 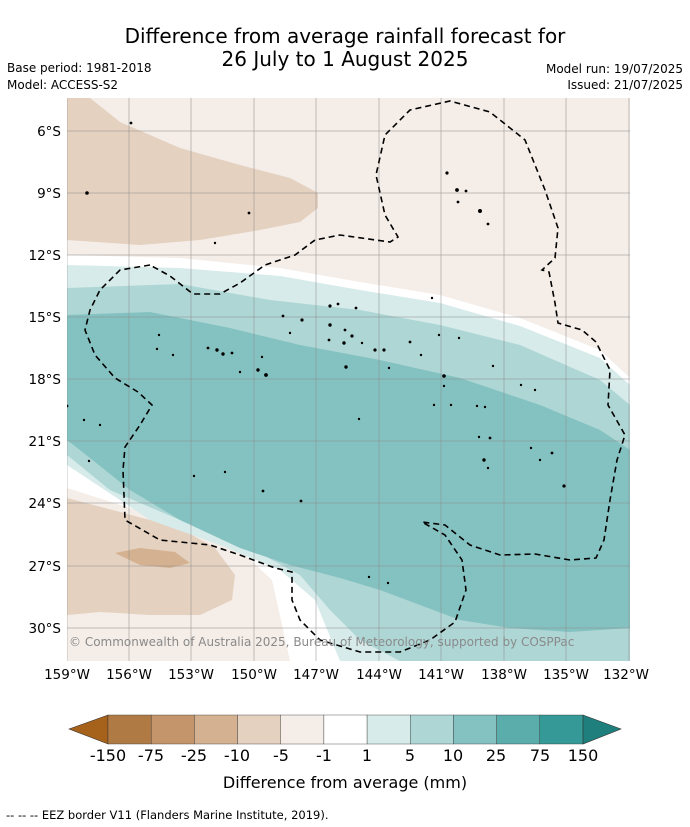 I want to click on colorbar-tick: -25, so click(x=194, y=755).